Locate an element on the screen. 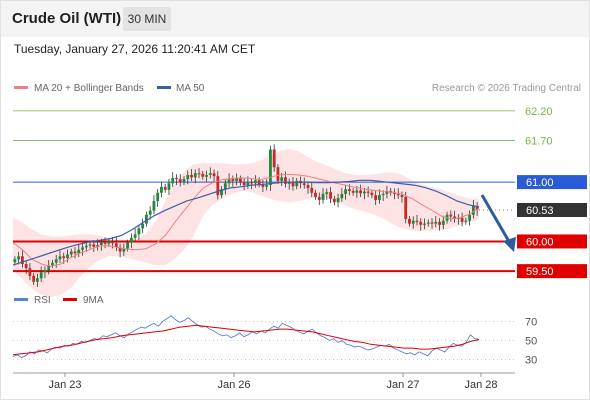 Image resolution: width=590 pixels, height=400 pixels. x-tick-label: Jan 23 is located at coordinates (64, 385).